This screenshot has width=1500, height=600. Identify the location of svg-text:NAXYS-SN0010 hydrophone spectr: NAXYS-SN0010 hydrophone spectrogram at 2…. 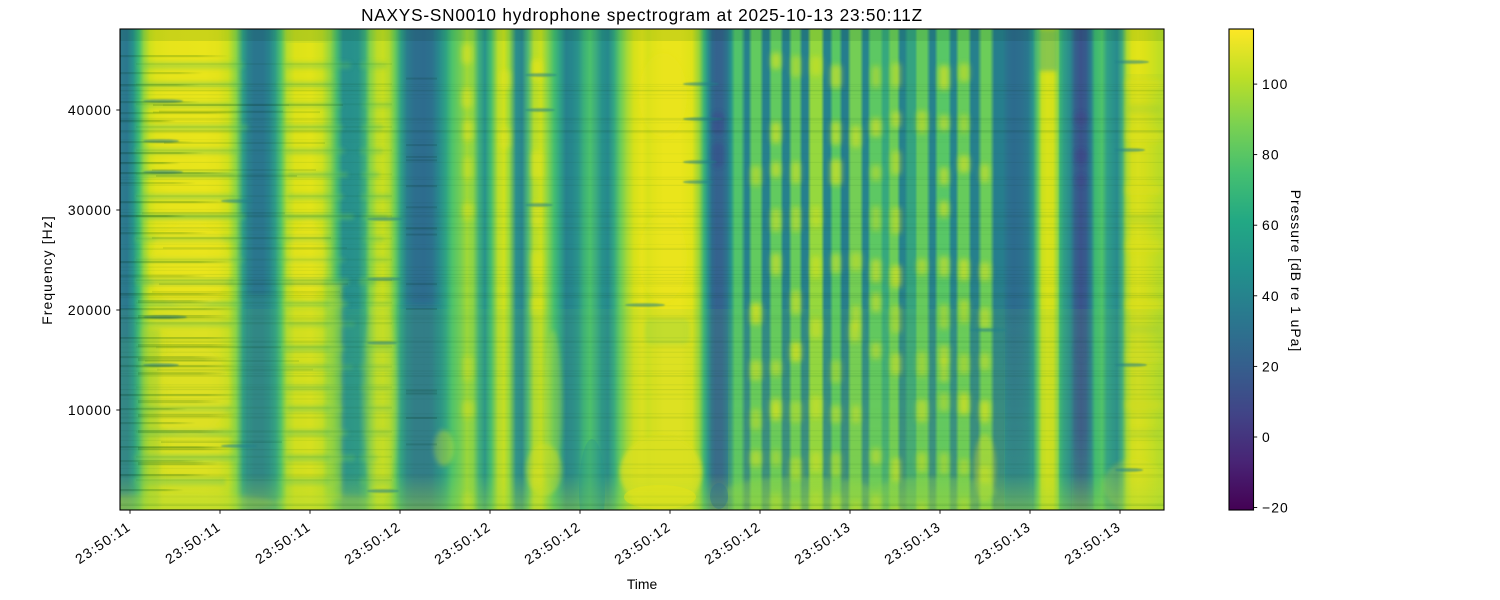
(642, 15).